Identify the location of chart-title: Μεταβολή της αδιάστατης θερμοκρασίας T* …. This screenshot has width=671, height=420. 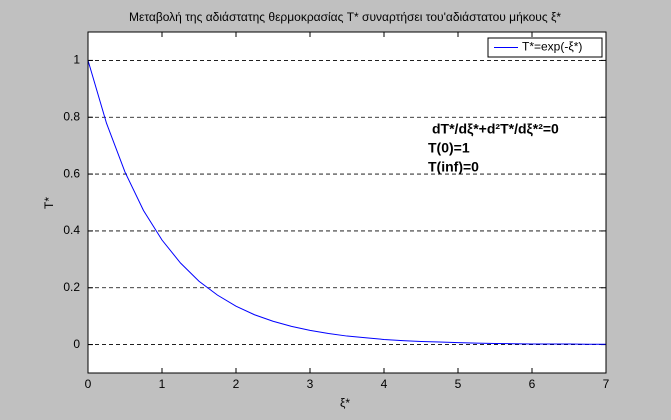
(345, 17).